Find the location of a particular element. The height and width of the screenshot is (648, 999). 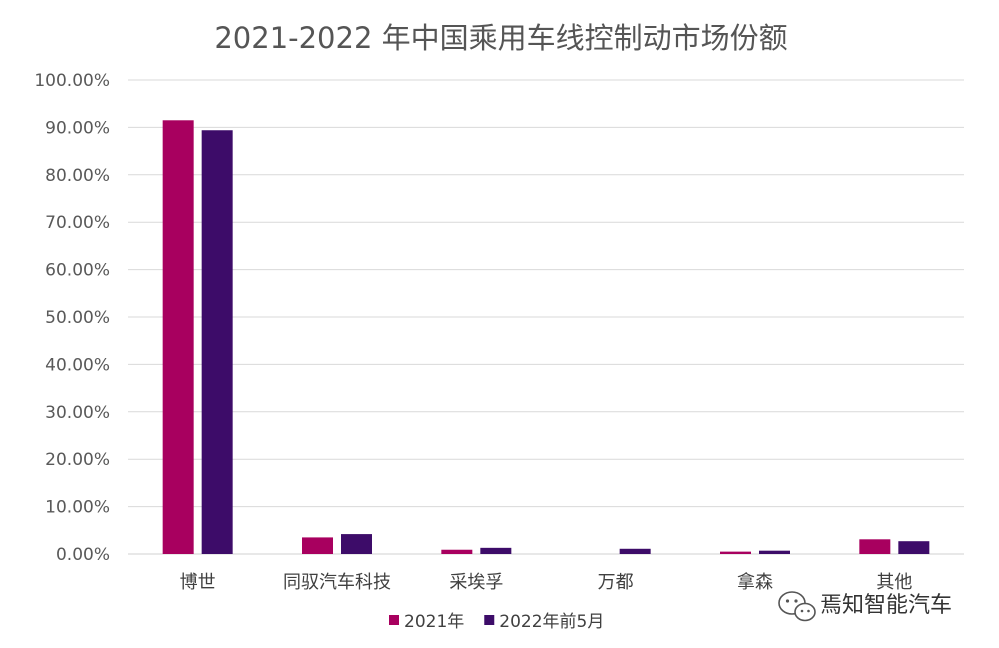

x-tick-label: 同驭汽车科技 is located at coordinates (337, 582).